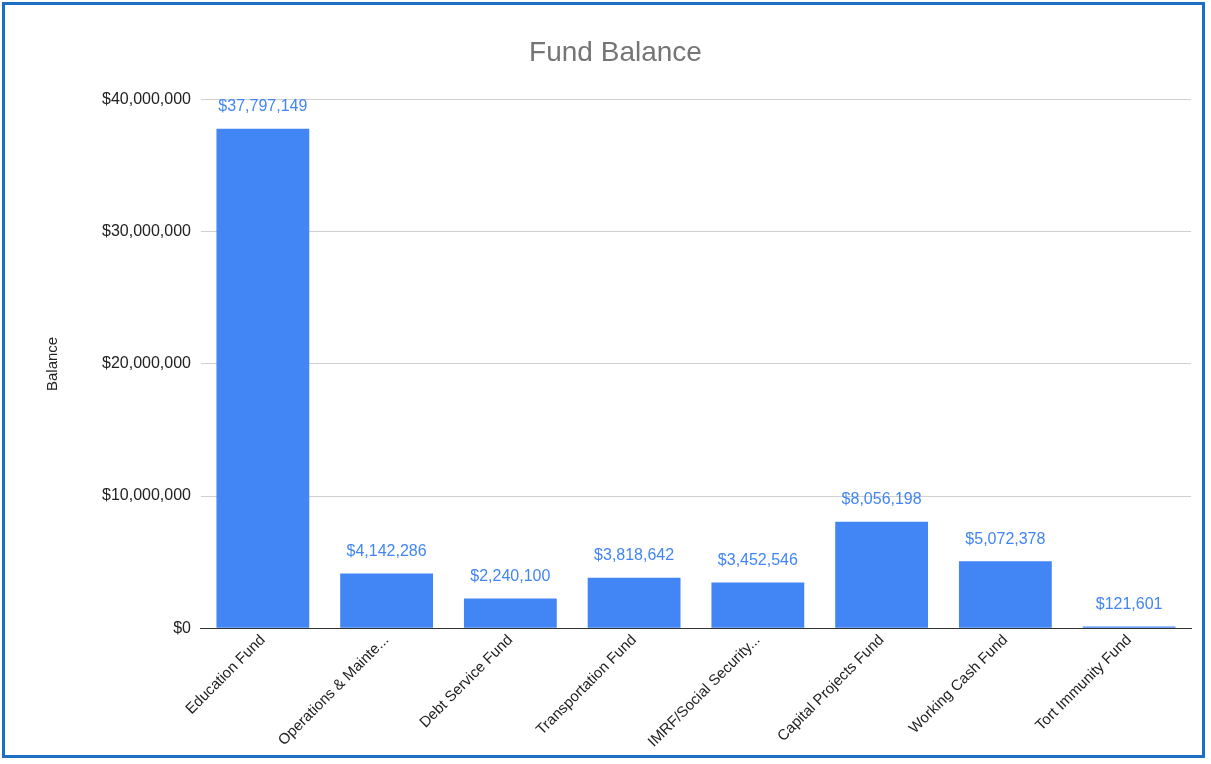 The width and height of the screenshot is (1211, 764). What do you see at coordinates (386, 550) in the screenshot?
I see `data-label: $4,142,286` at bounding box center [386, 550].